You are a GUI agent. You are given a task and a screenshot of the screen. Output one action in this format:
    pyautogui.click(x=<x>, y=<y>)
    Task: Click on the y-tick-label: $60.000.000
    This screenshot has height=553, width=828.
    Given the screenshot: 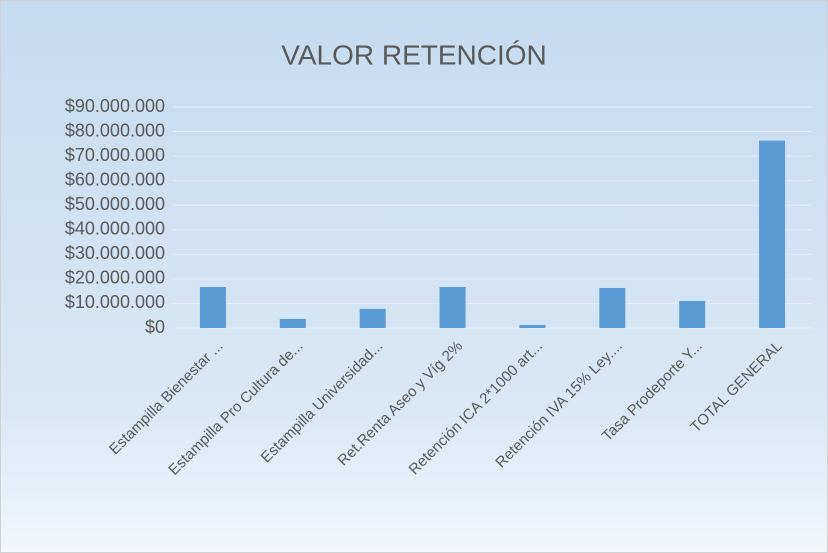 What is the action you would take?
    pyautogui.click(x=115, y=179)
    